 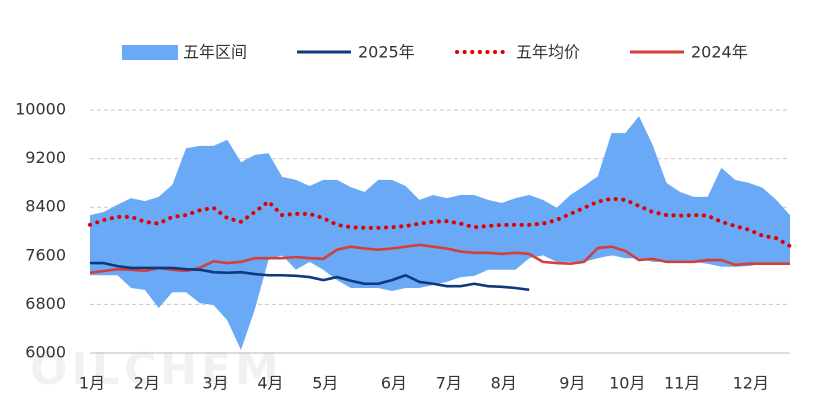 I want to click on x-tick-label: 5月, so click(x=325, y=383).